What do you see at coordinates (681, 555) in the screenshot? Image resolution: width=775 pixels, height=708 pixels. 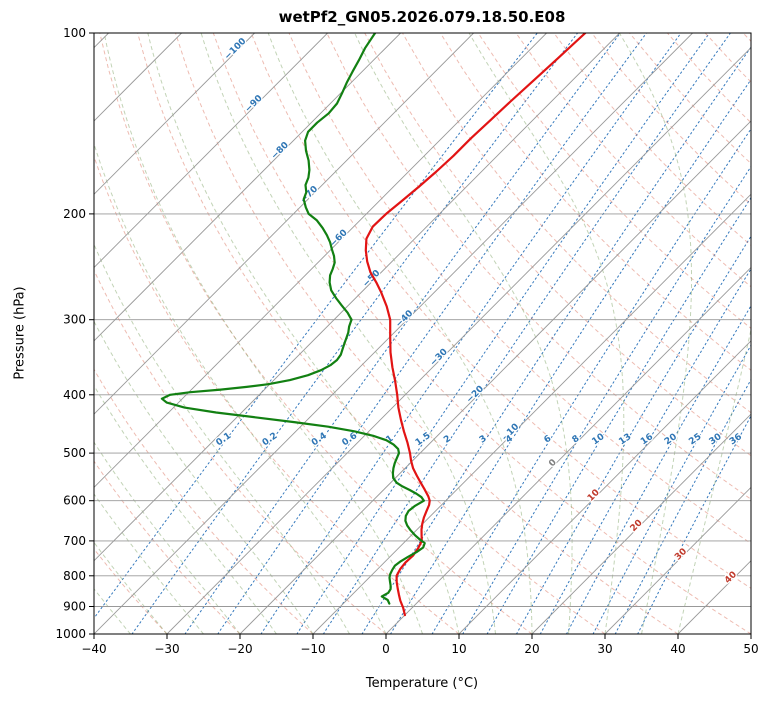 I see `isotherm-label: 30` at bounding box center [681, 555].